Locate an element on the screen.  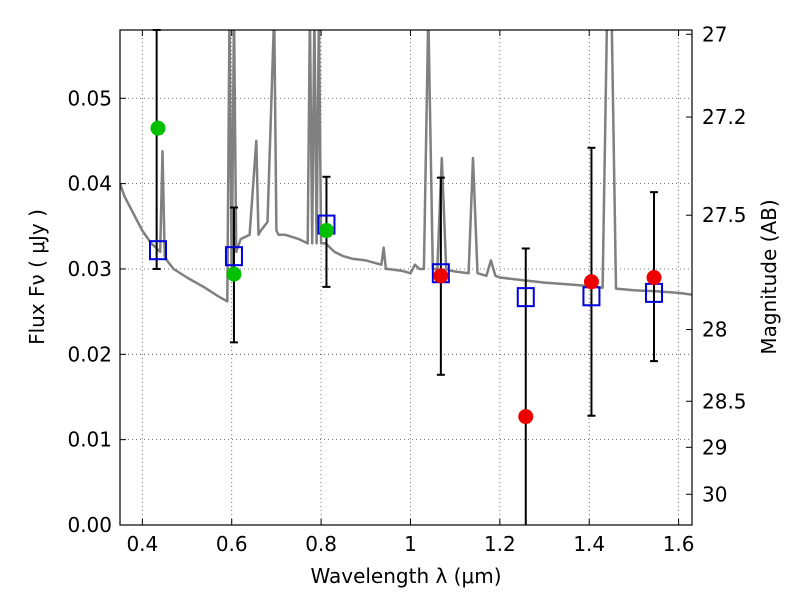
x-tick-label: 1.2 is located at coordinates (500, 544).